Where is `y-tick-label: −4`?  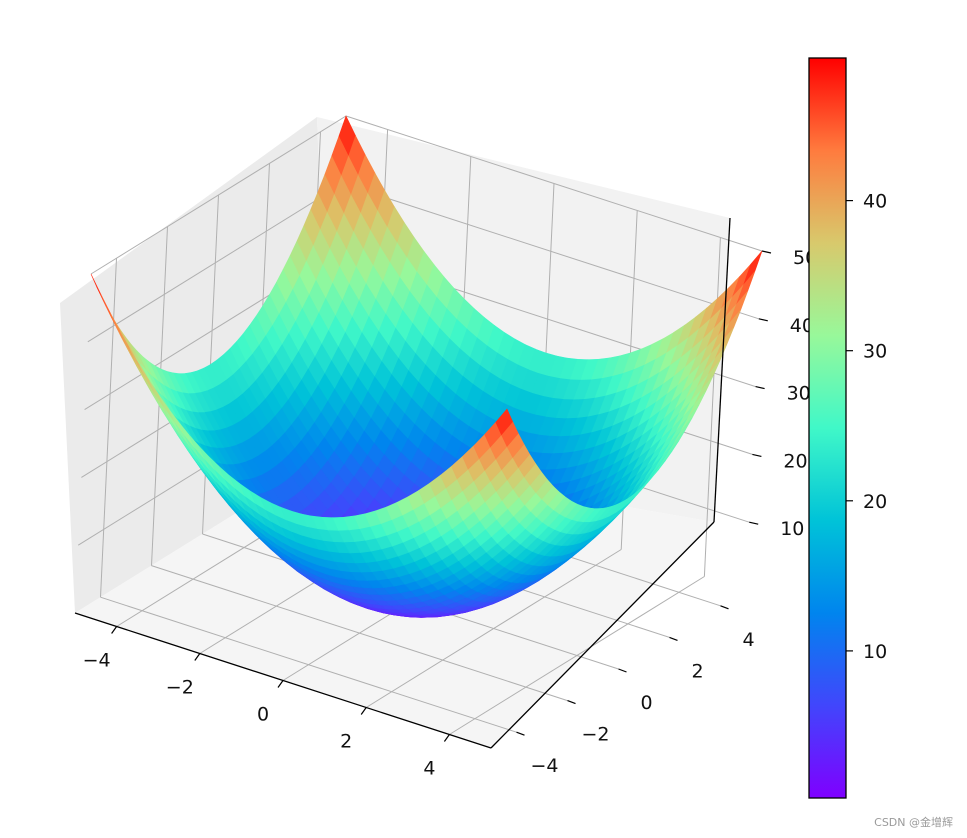 y-tick-label: −4 is located at coordinates (544, 766).